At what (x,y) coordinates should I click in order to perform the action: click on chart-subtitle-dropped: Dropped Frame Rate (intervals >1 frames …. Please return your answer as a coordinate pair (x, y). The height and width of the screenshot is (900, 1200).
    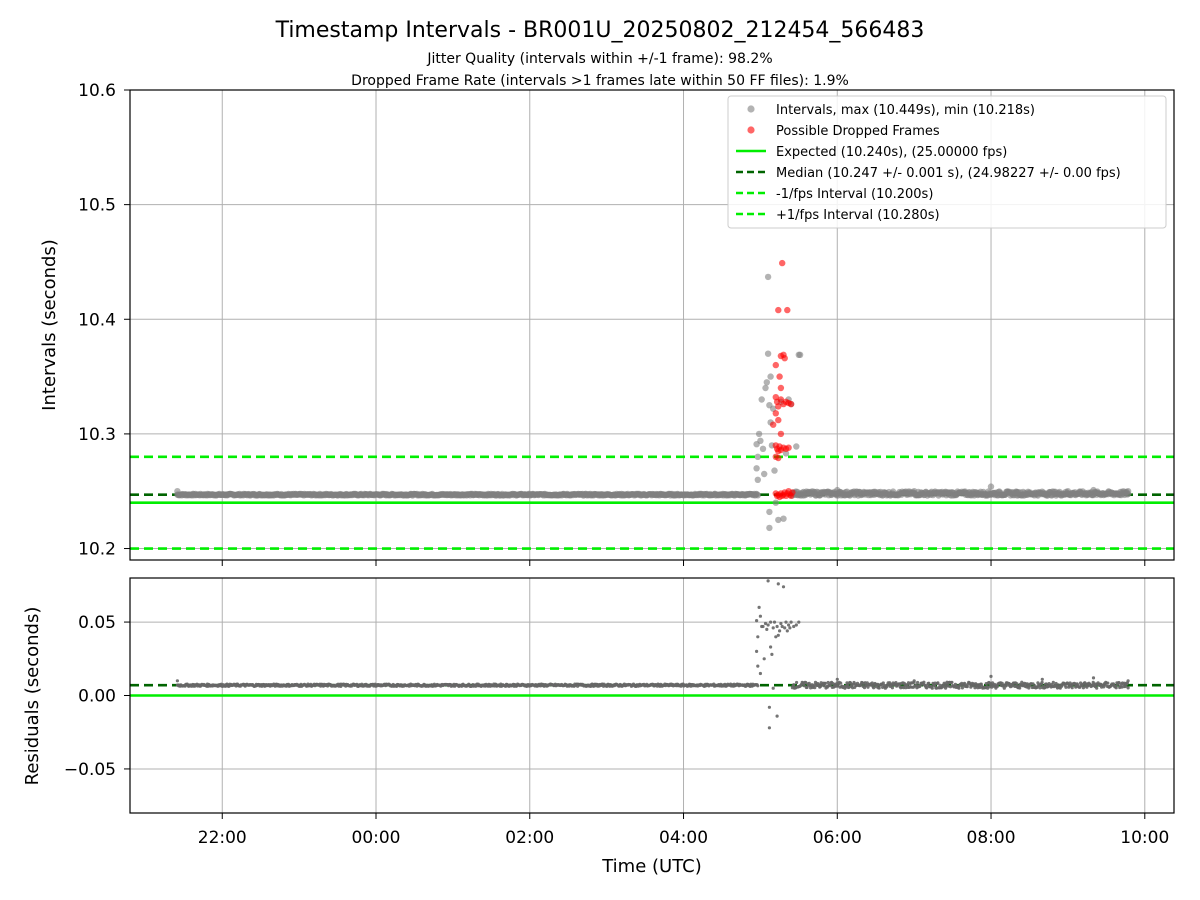
    Looking at the image, I should click on (600, 81).